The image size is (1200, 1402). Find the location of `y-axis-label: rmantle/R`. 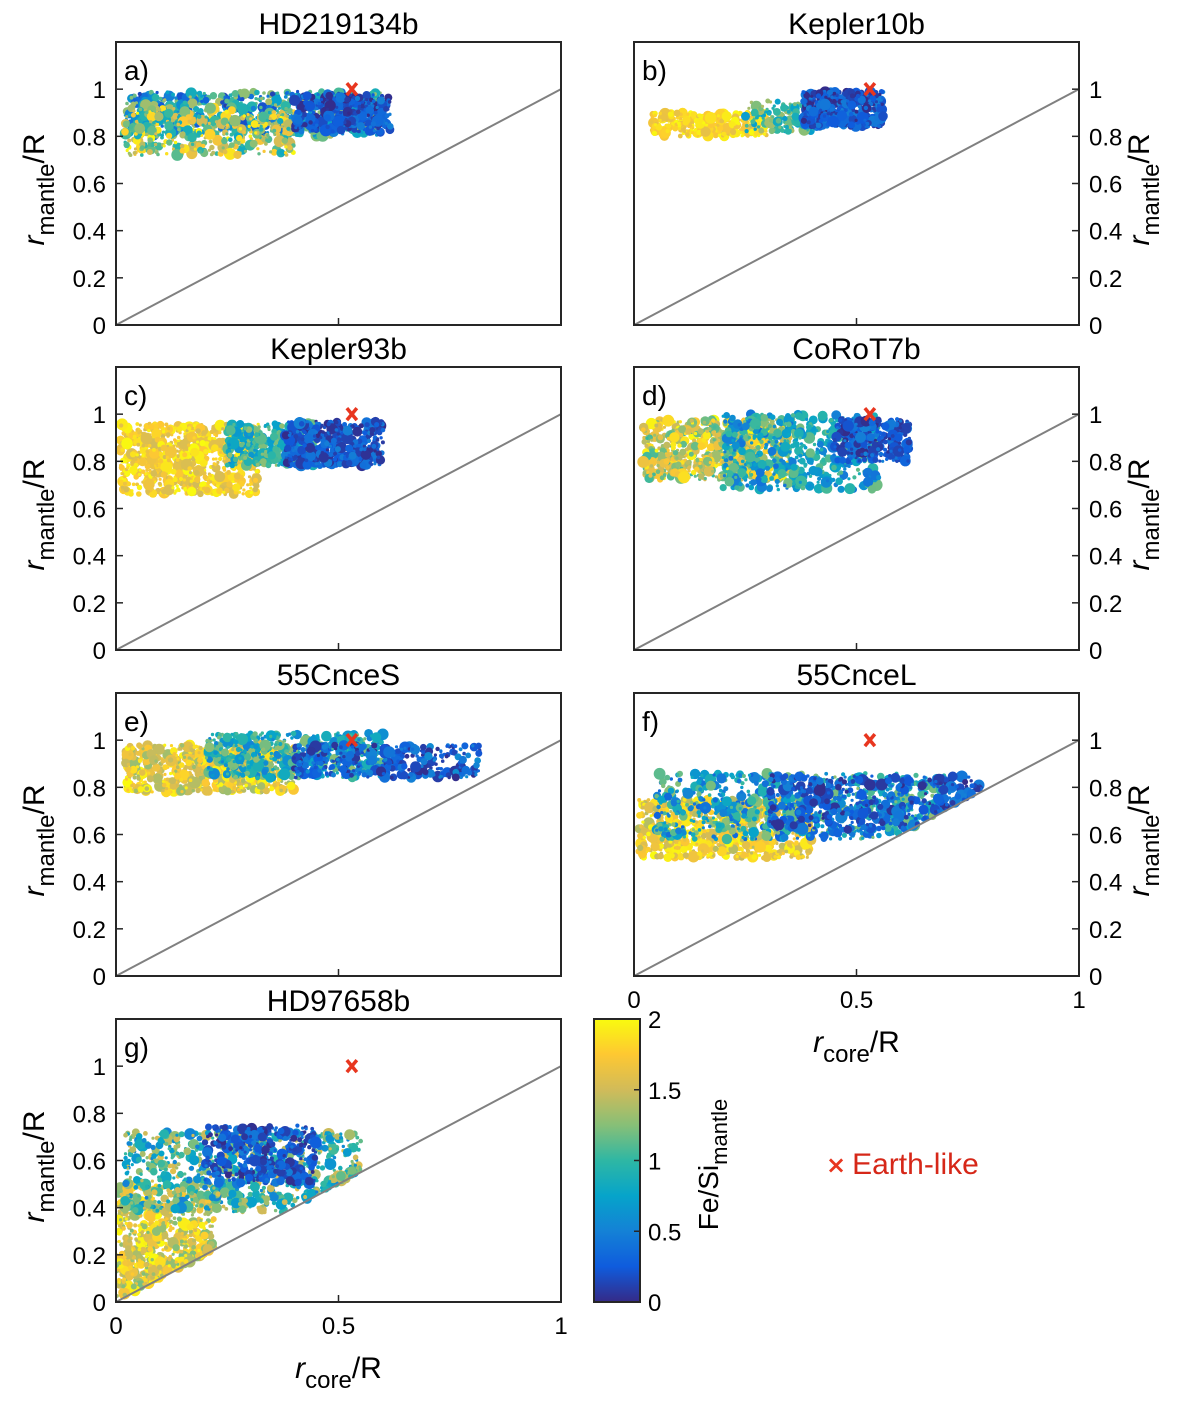

y-axis-label: rmantle/R is located at coordinates (39, 514).